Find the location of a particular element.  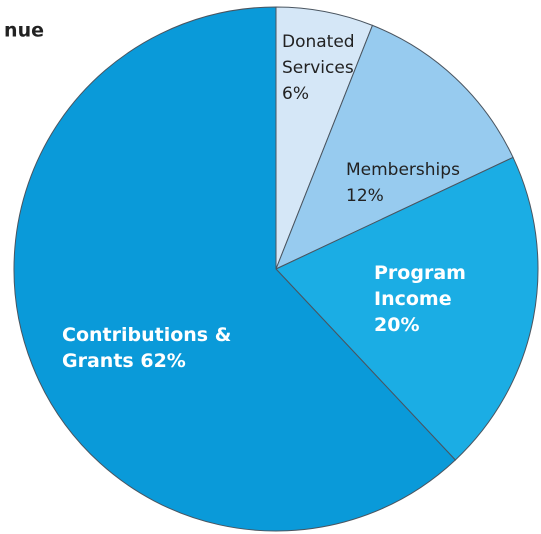

chart-title: nue is located at coordinates (24, 31).